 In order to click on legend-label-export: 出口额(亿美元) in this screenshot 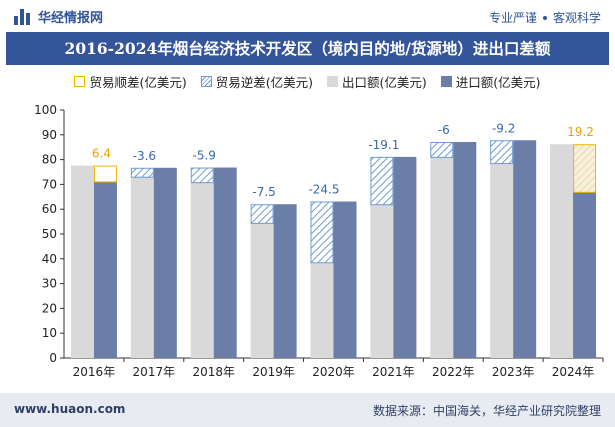, I will do `click(384, 82)`.